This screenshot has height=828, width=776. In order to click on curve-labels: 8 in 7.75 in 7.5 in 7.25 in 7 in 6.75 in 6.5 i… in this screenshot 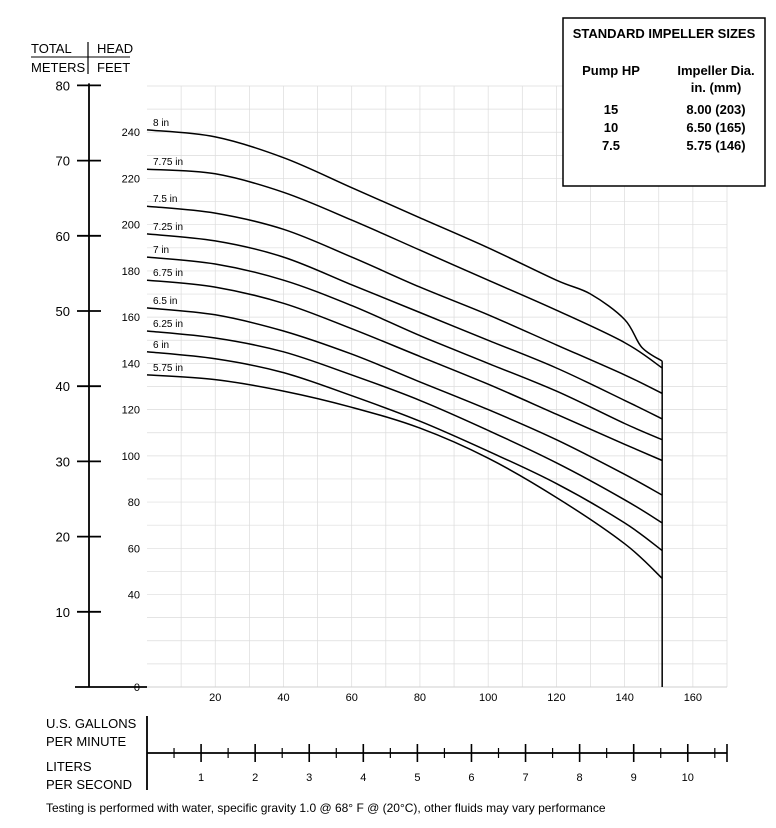, I will do `click(168, 246)`.